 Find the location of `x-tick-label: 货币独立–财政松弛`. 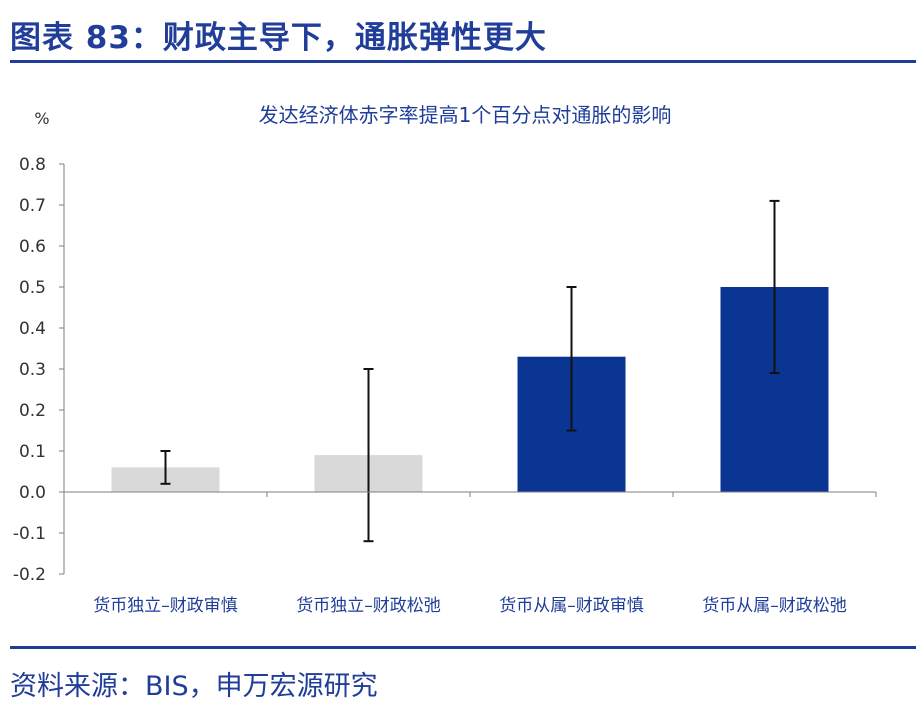

x-tick-label: 货币独立–财政松弛 is located at coordinates (368, 606).